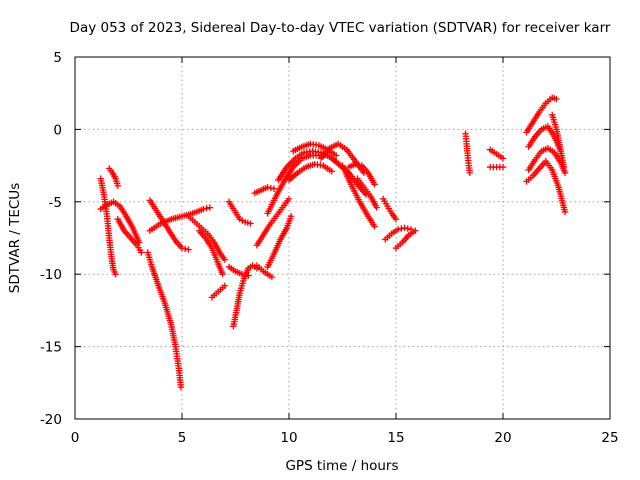  I want to click on y-tick-labels: -20 -15 -10 -5 0 5, so click(51, 239).